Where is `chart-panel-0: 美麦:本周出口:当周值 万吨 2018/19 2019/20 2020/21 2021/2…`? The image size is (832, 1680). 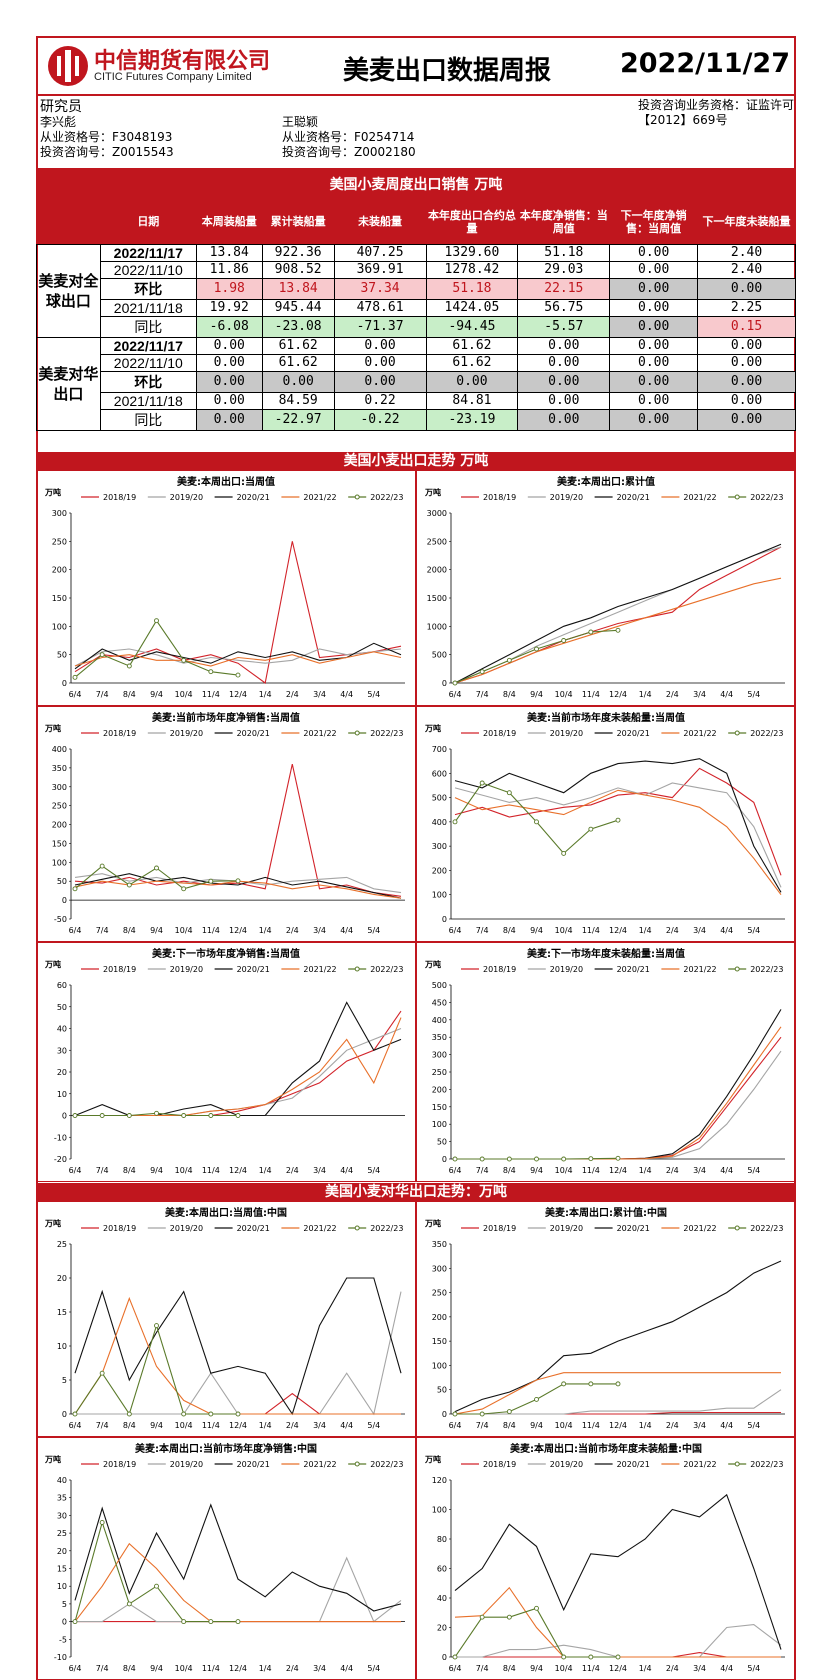 chart-panel-0: 美麦:本周出口:当周值 万吨 2018/19 2019/20 2020/21 2021/2… is located at coordinates (226, 588).